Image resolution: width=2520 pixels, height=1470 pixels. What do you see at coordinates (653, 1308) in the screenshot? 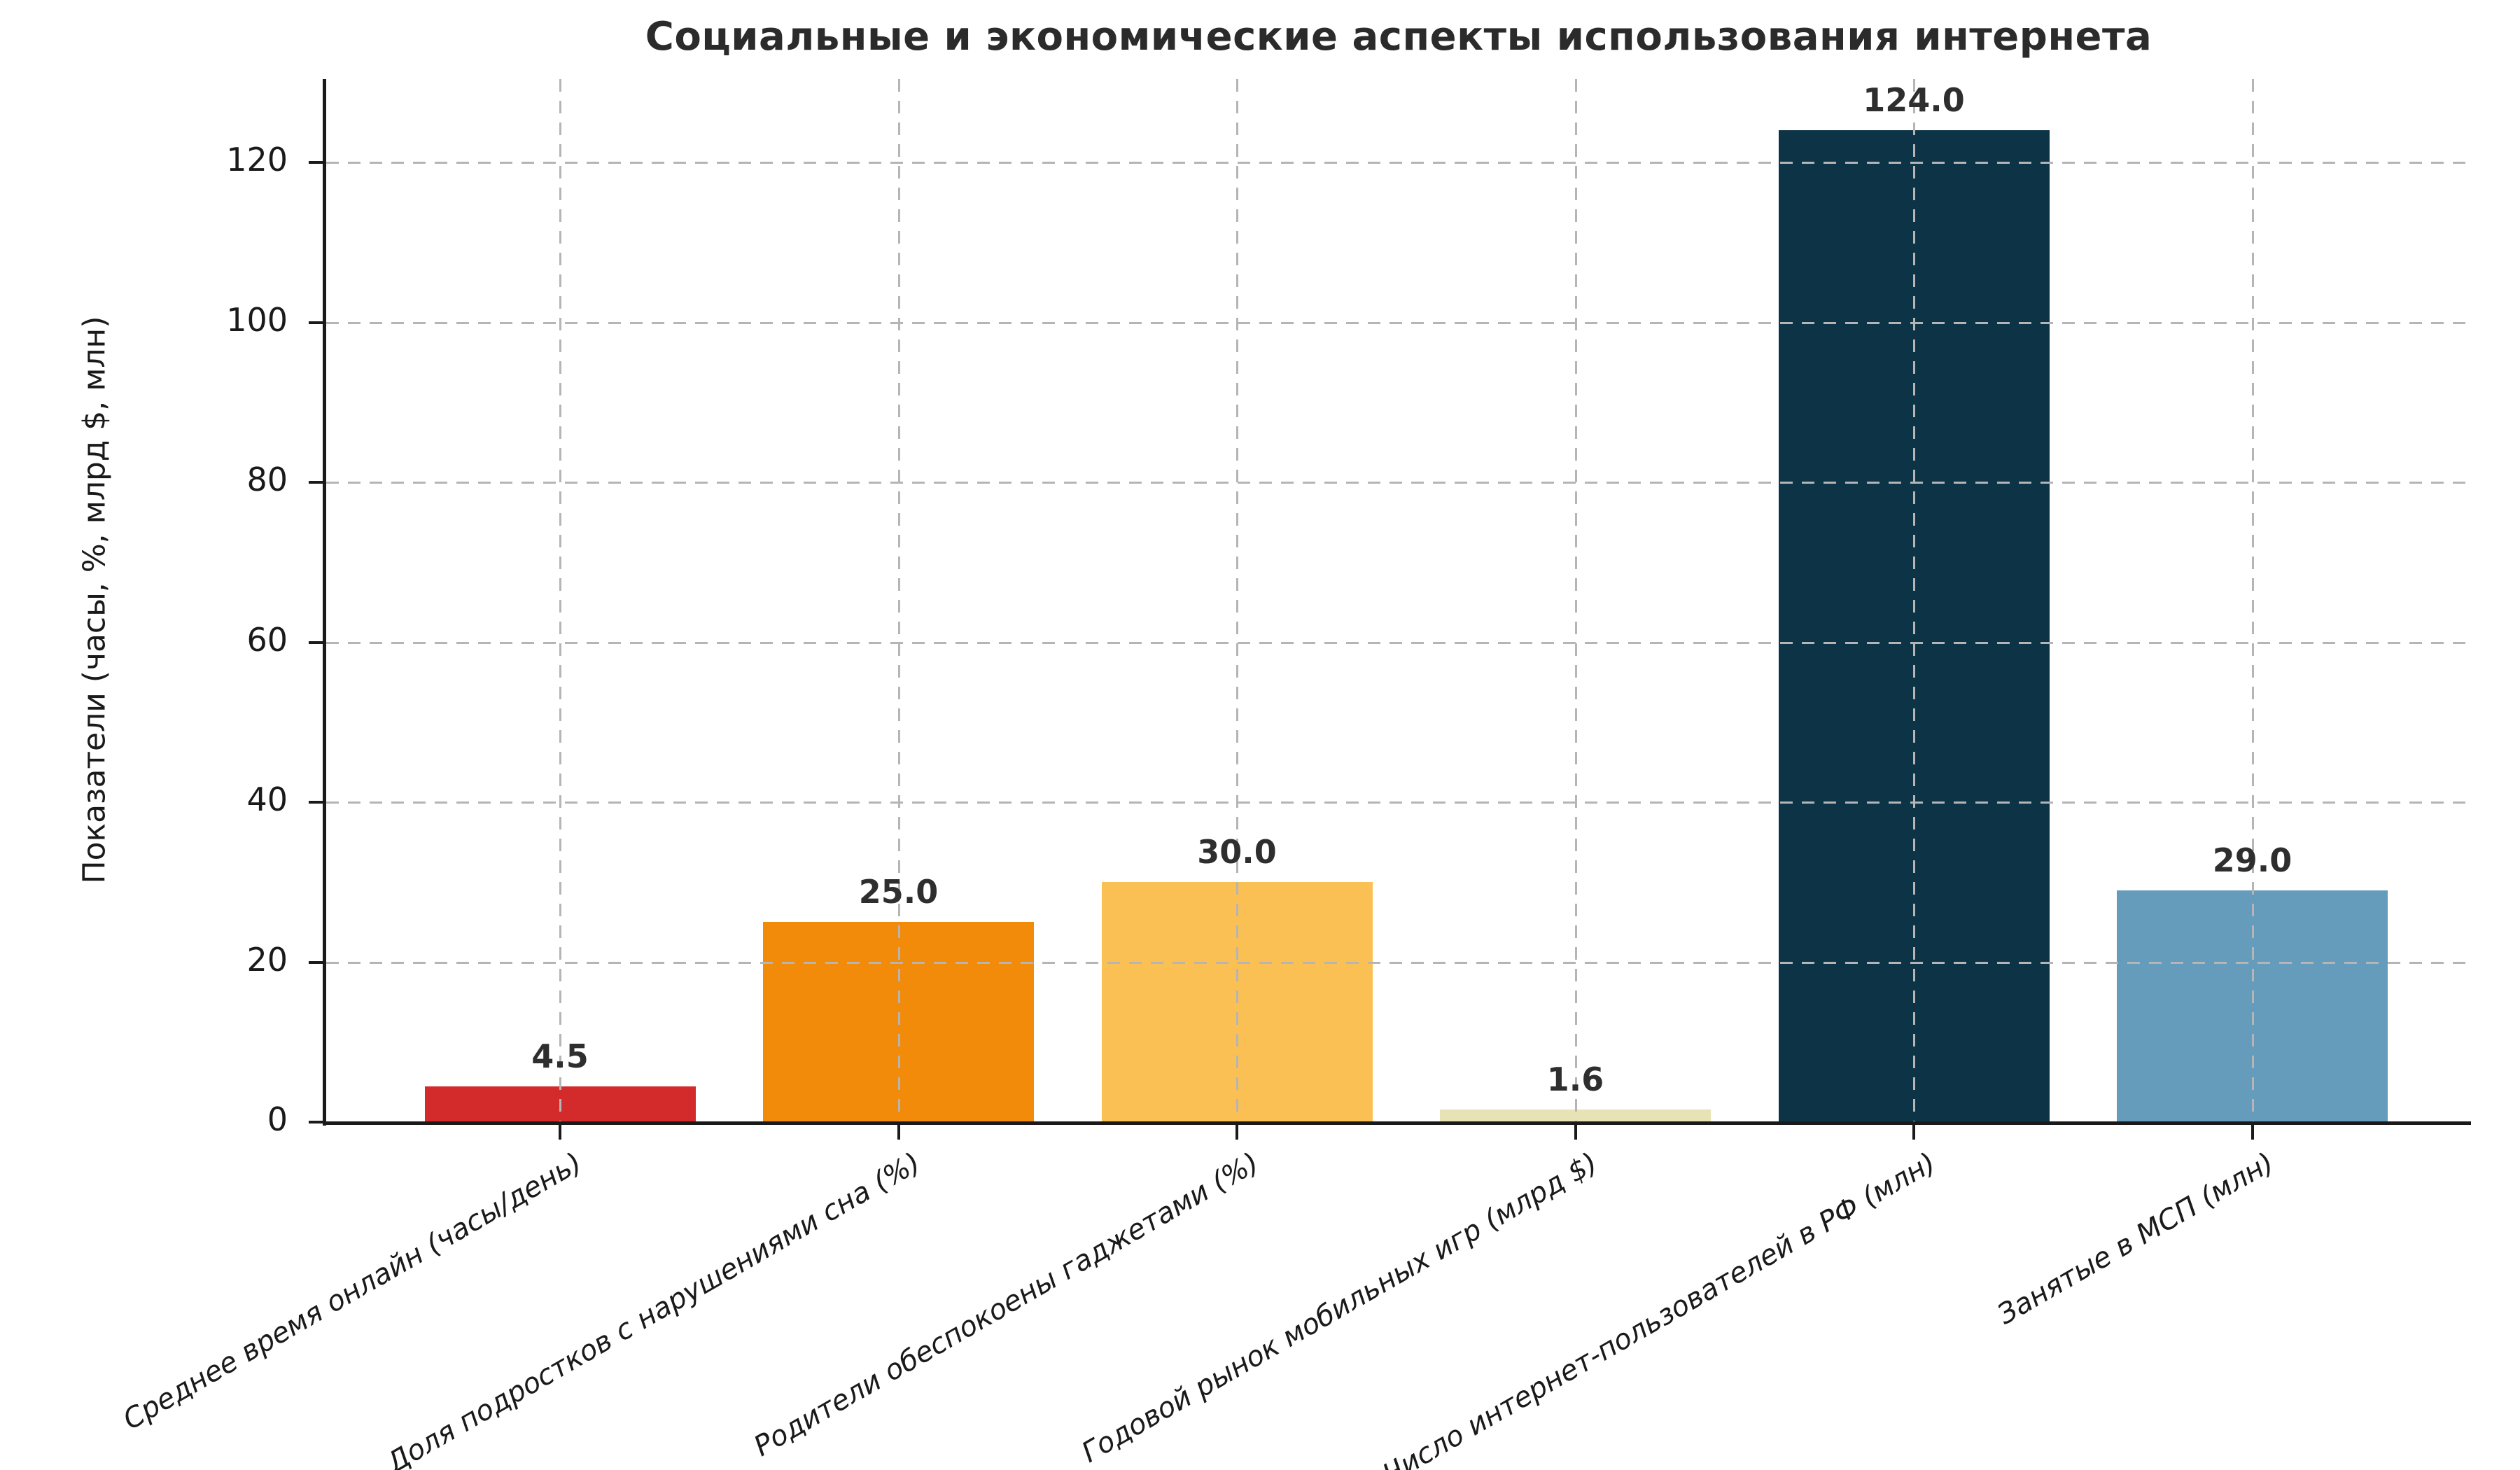
I see `x-tick-label: Доля подростков с нарушениями сна (%)` at bounding box center [653, 1308].